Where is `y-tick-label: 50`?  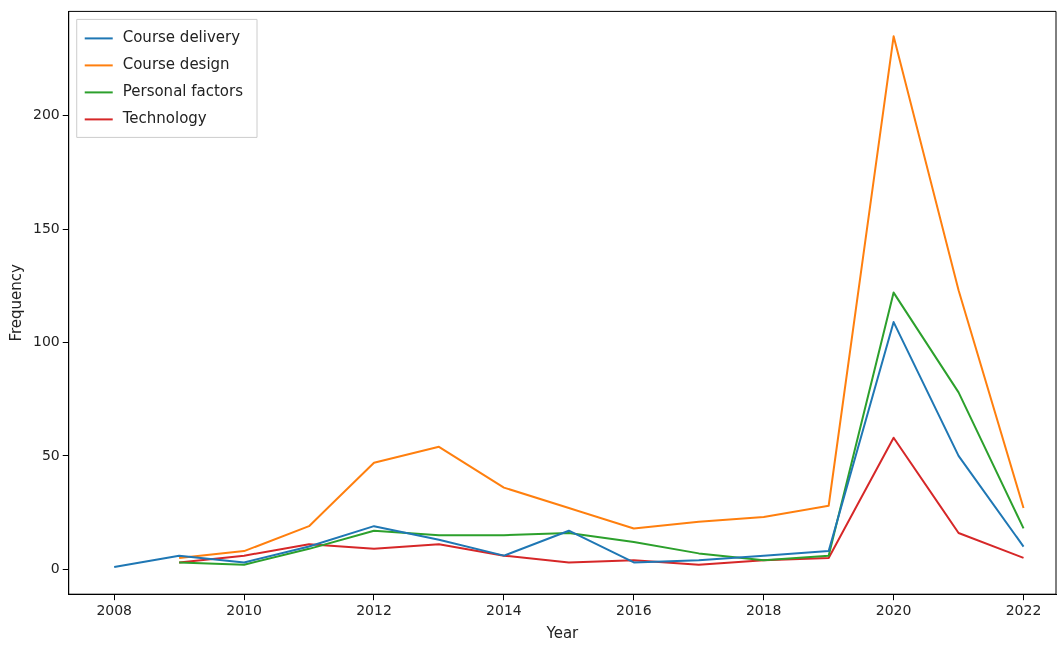
y-tick-label: 50 is located at coordinates (50, 454).